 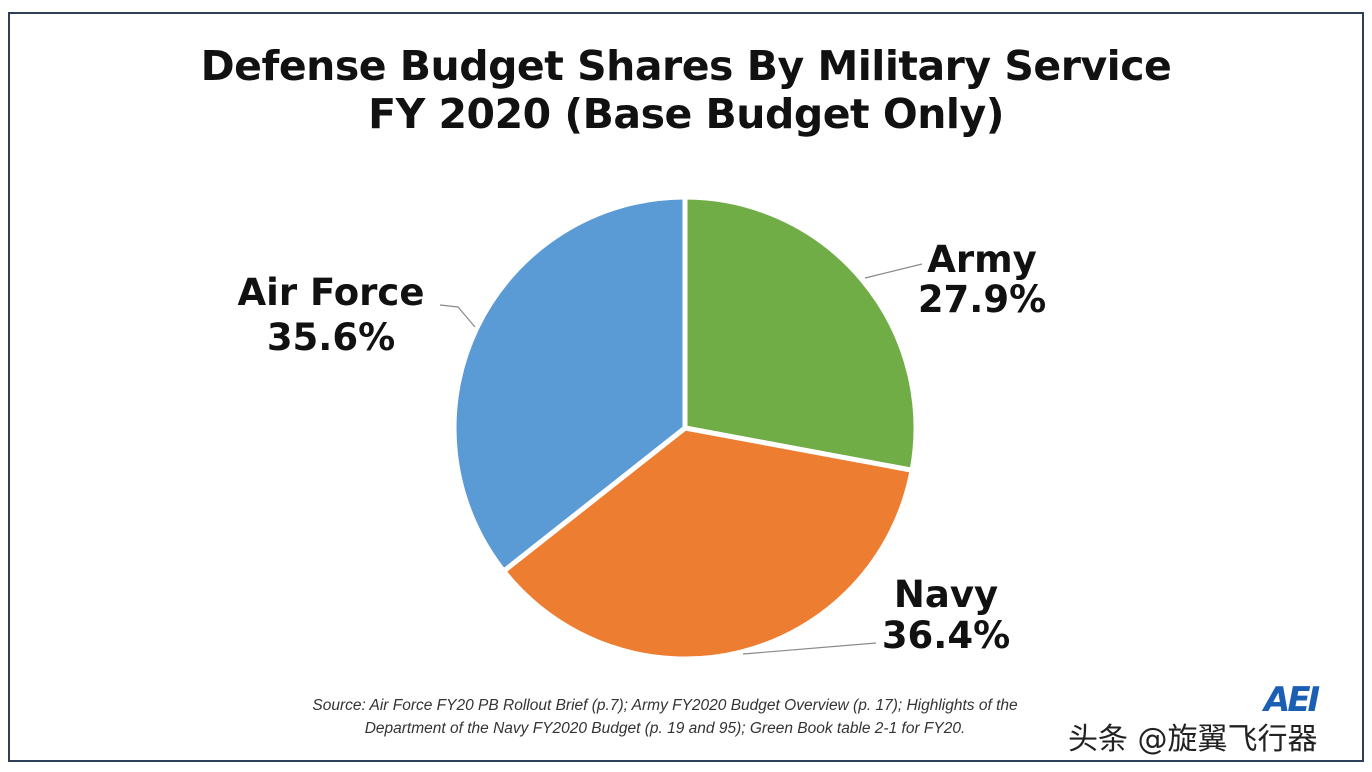 What do you see at coordinates (457, 316) in the screenshot?
I see `leader-line-air-force` at bounding box center [457, 316].